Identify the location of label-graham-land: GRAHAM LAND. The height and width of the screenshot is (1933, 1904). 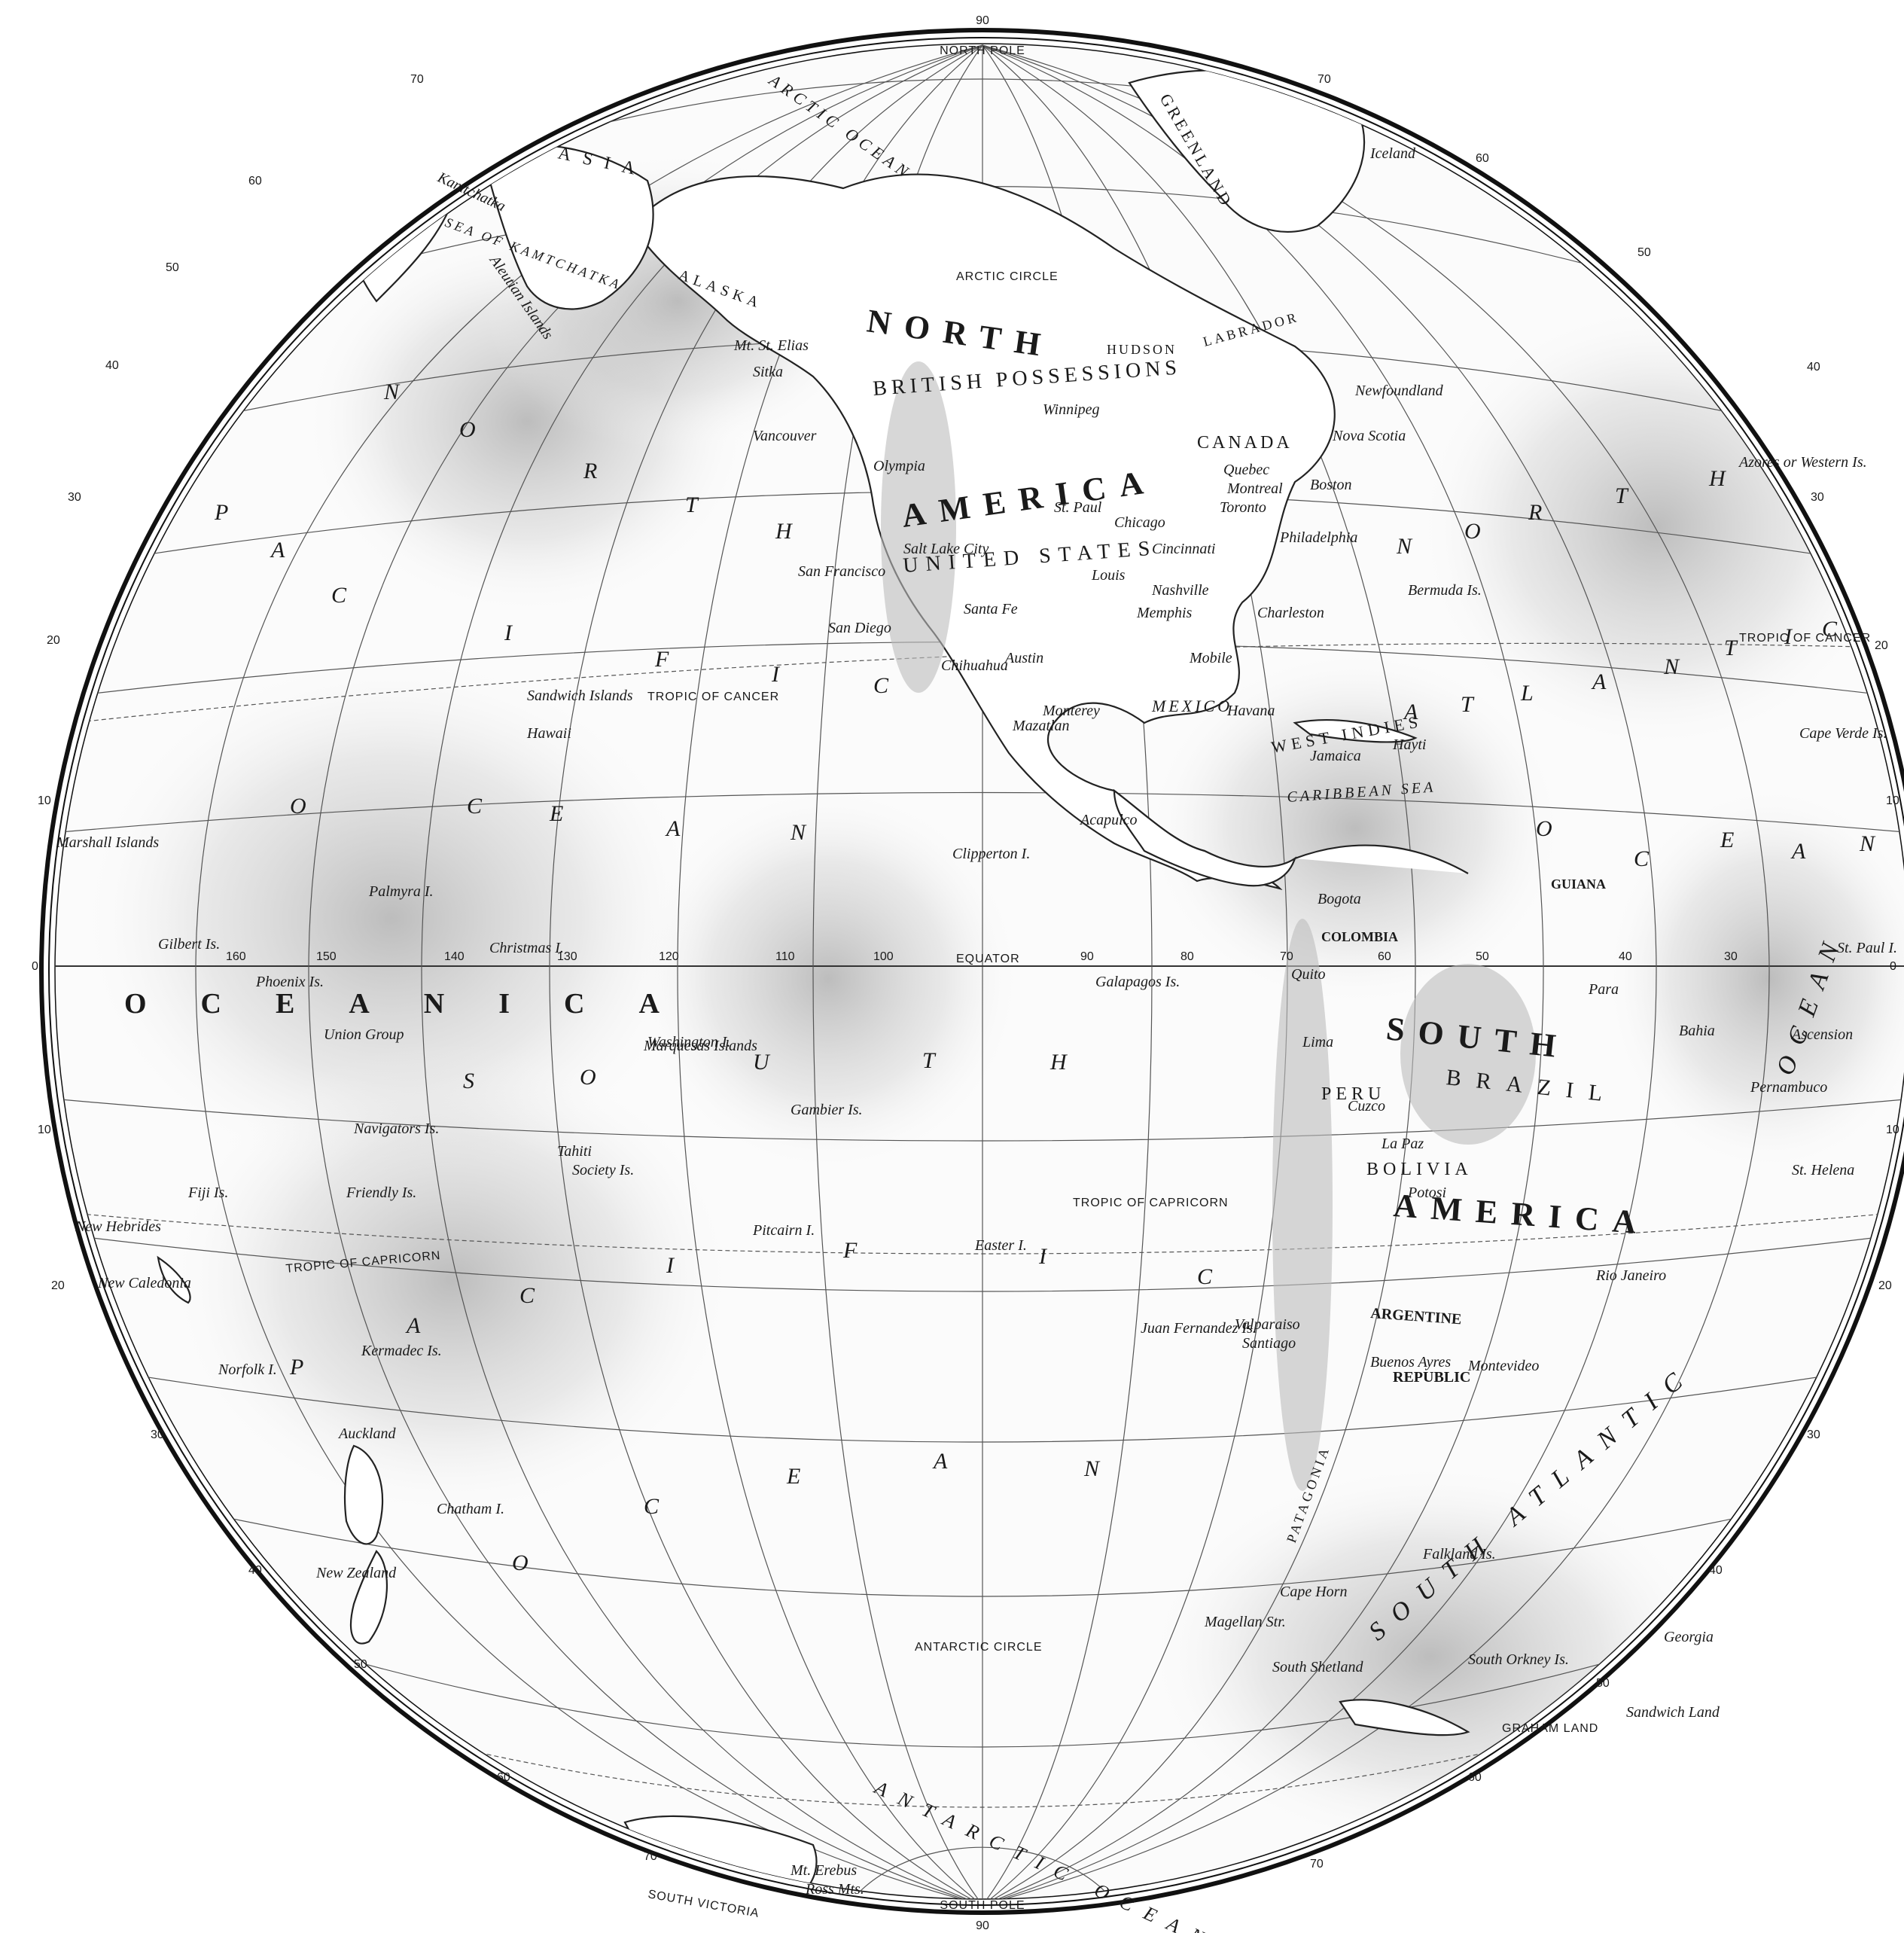
(1550, 1728).